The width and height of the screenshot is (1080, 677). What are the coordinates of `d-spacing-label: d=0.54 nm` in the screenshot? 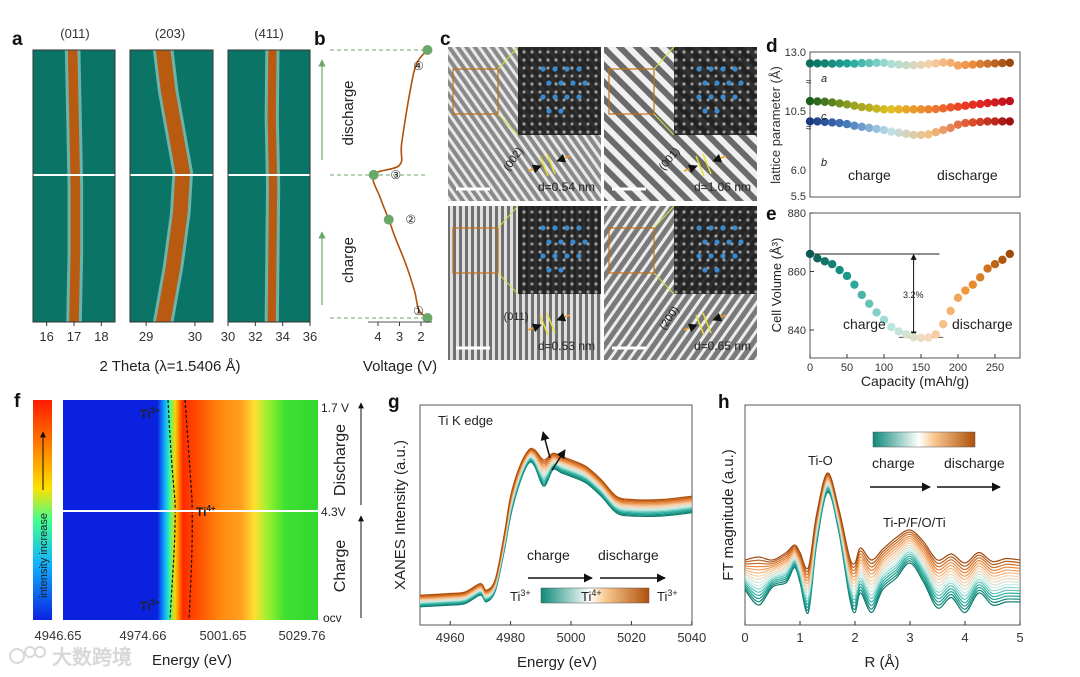 It's located at (566, 187).